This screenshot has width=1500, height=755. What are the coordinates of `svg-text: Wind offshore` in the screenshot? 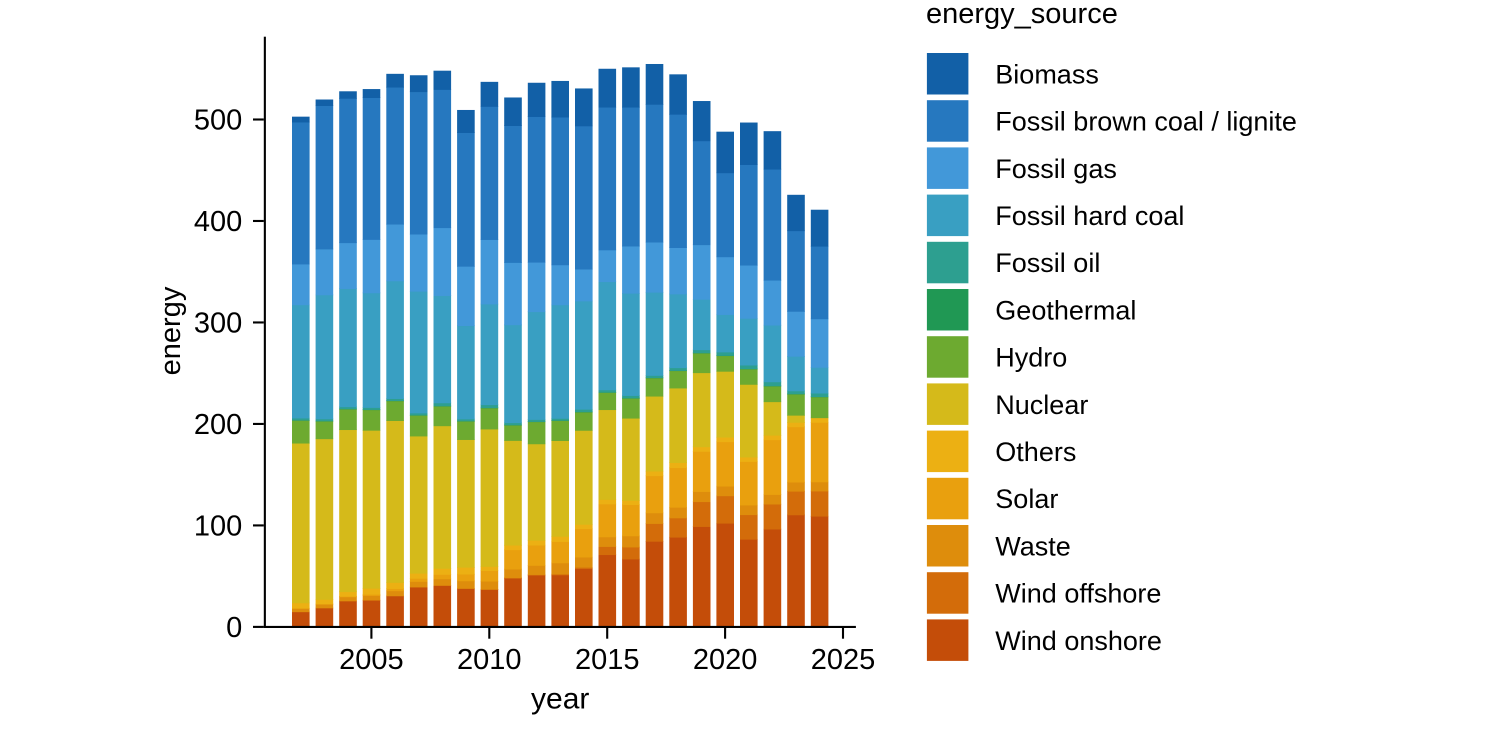 It's located at (1078, 594).